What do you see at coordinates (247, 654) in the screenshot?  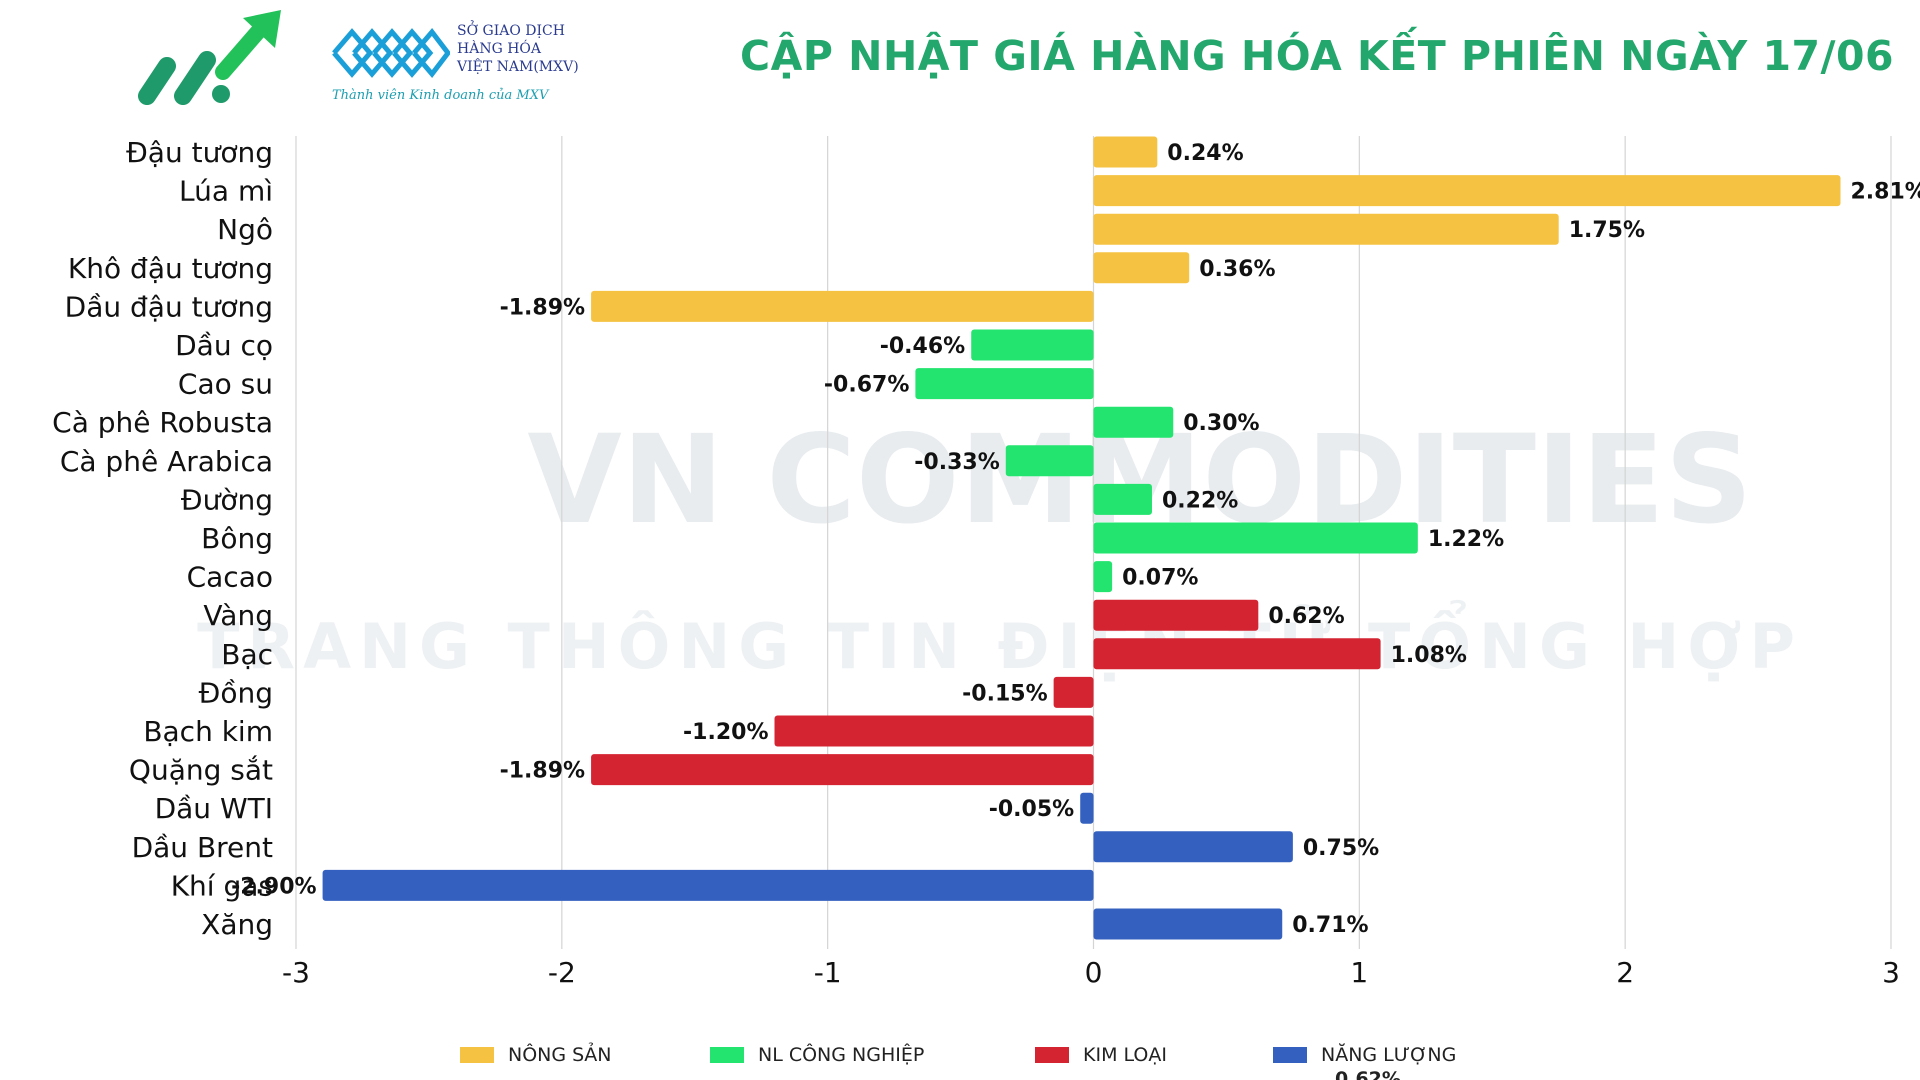 I see `y-category-label: Bạc` at bounding box center [247, 654].